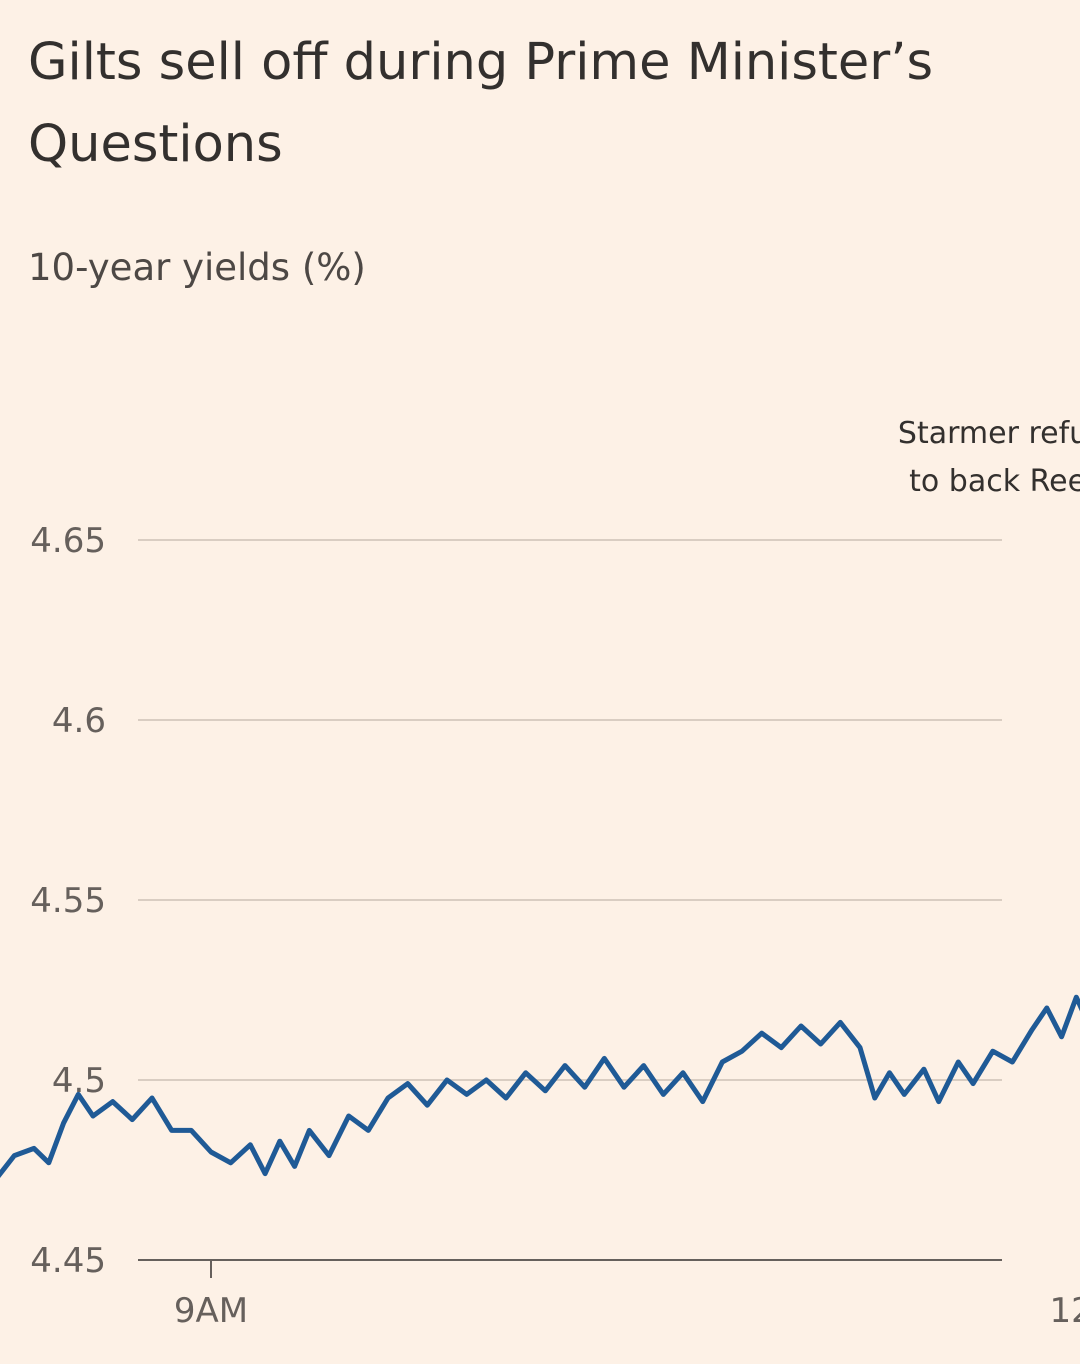  What do you see at coordinates (197, 267) in the screenshot?
I see `chart-subtitle: 10-year yields (%)` at bounding box center [197, 267].